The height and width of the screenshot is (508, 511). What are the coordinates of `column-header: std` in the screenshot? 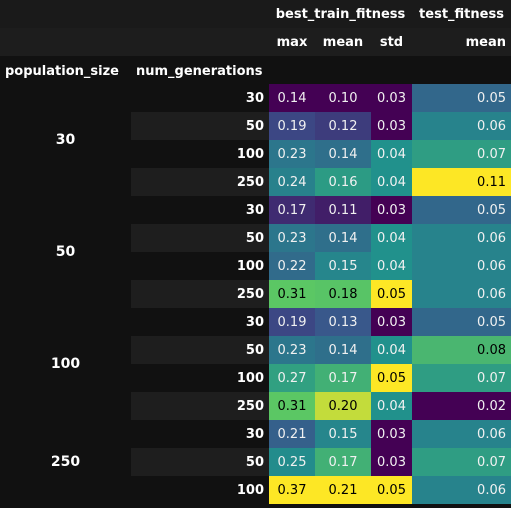 It's located at (391, 42).